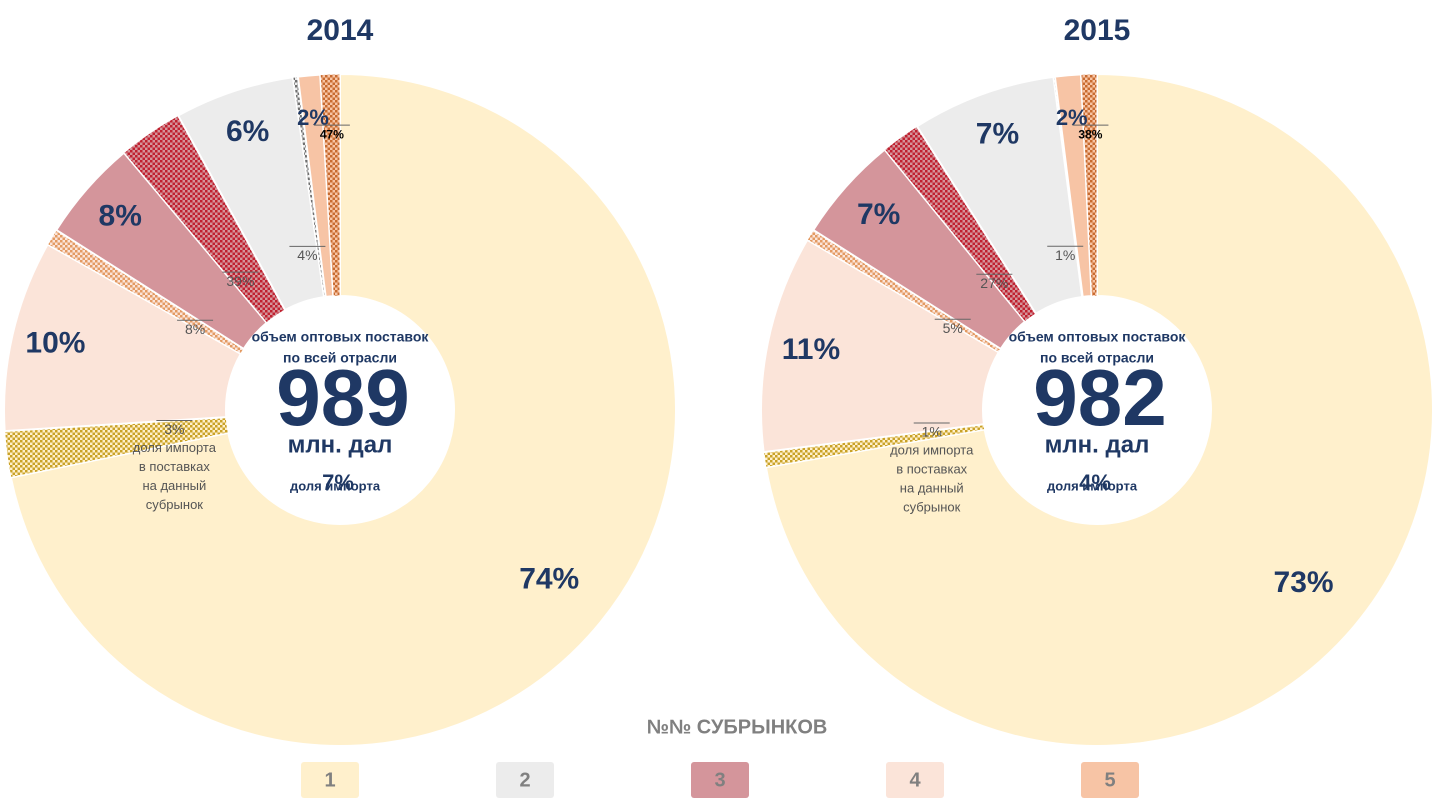 This screenshot has height=800, width=1435. I want to click on import-label: 47%, so click(332, 134).